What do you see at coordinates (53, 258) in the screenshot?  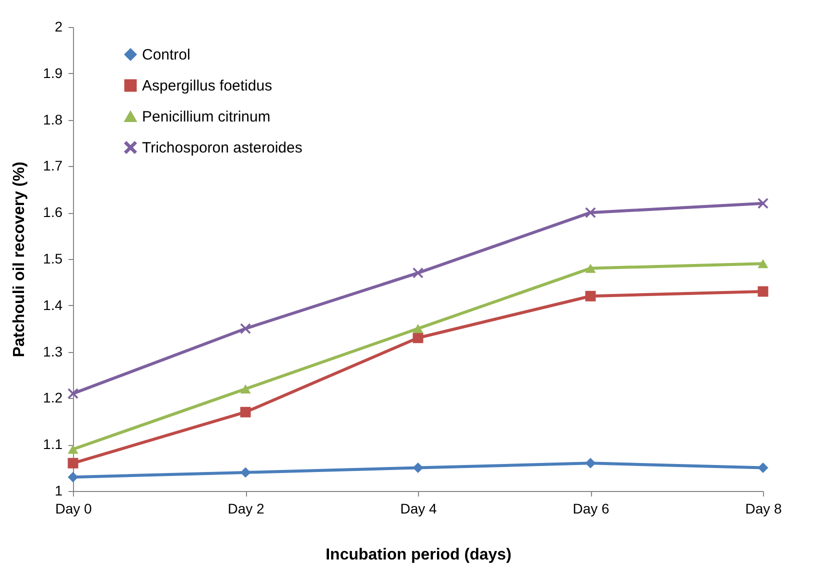 I see `y-tick-label: 1.5` at bounding box center [53, 258].